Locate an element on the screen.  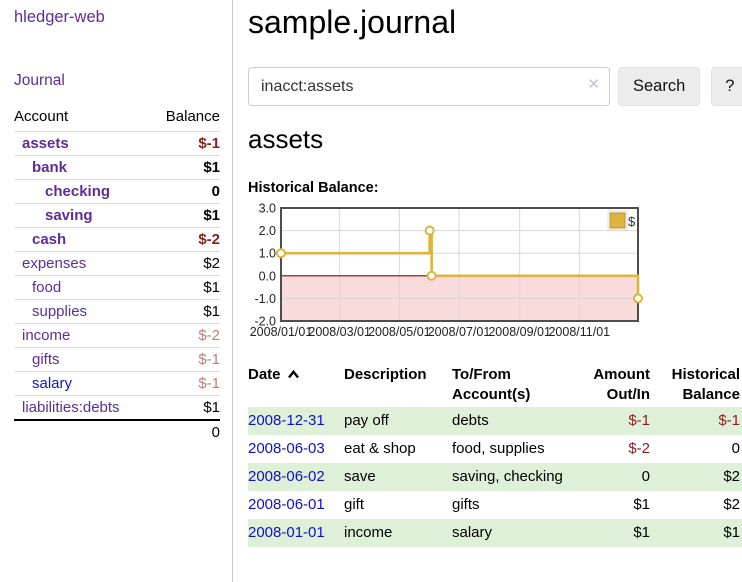
transaction-date-cell: 2008-12-31 is located at coordinates (296, 421).